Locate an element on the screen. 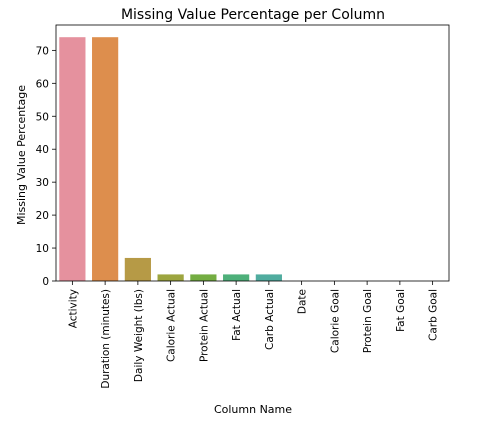 The image size is (489, 427). y-tick-label-2: 20 is located at coordinates (42, 216).